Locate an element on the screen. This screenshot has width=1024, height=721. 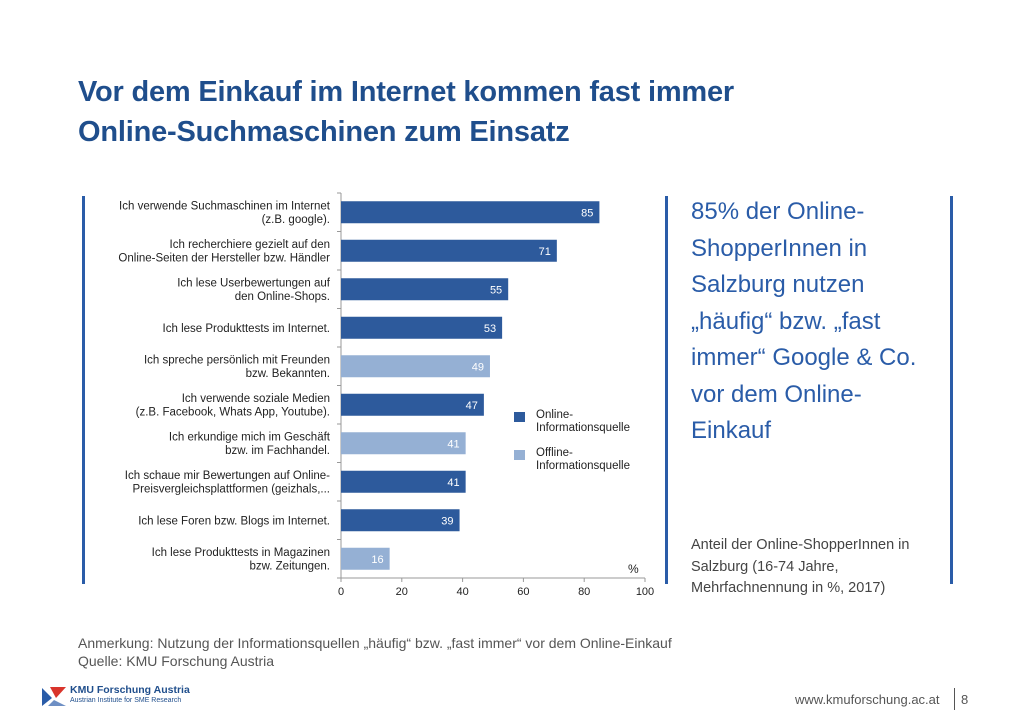
logo-text-tagline: Austrian Institute for SME Research is located at coordinates (126, 700).